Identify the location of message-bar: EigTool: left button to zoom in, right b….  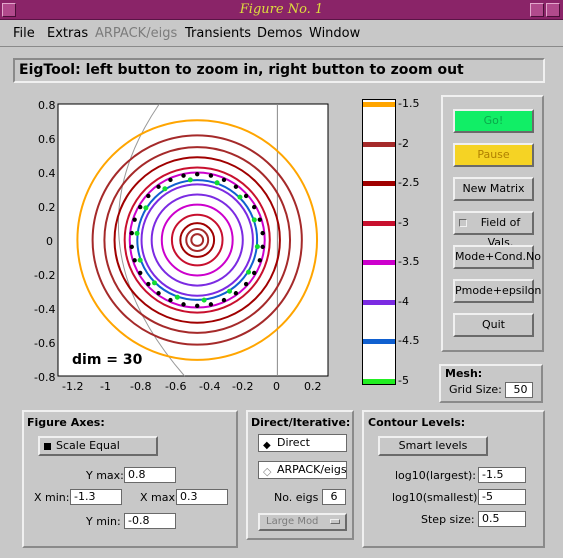
(279, 70).